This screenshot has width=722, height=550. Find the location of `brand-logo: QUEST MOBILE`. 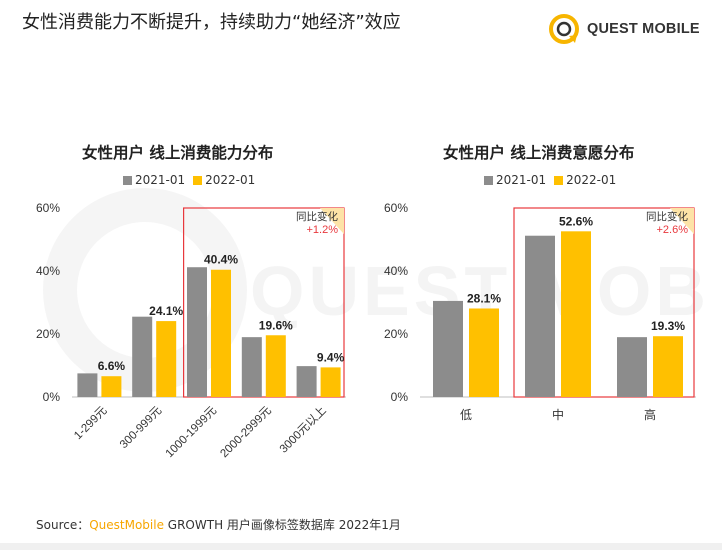

brand-logo: QUEST MOBILE is located at coordinates (623, 29).